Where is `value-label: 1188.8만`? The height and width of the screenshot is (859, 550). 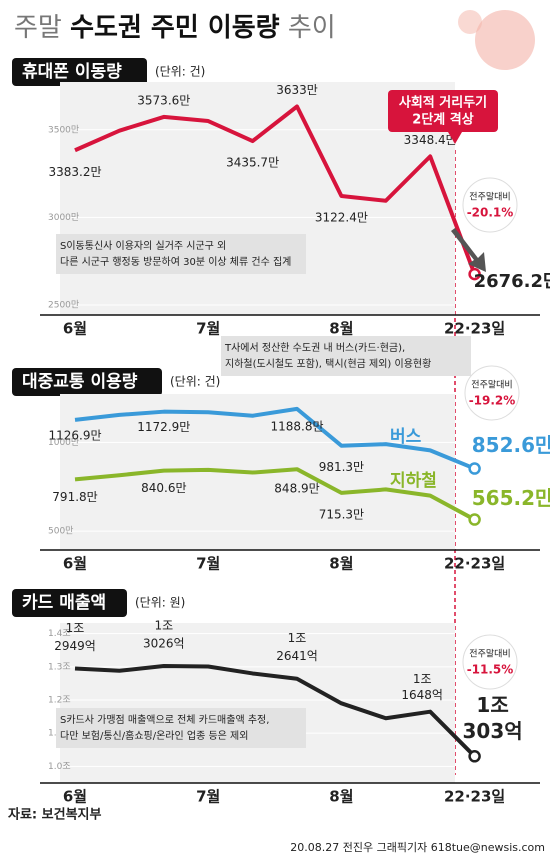 value-label: 1188.8만 is located at coordinates (296, 426).